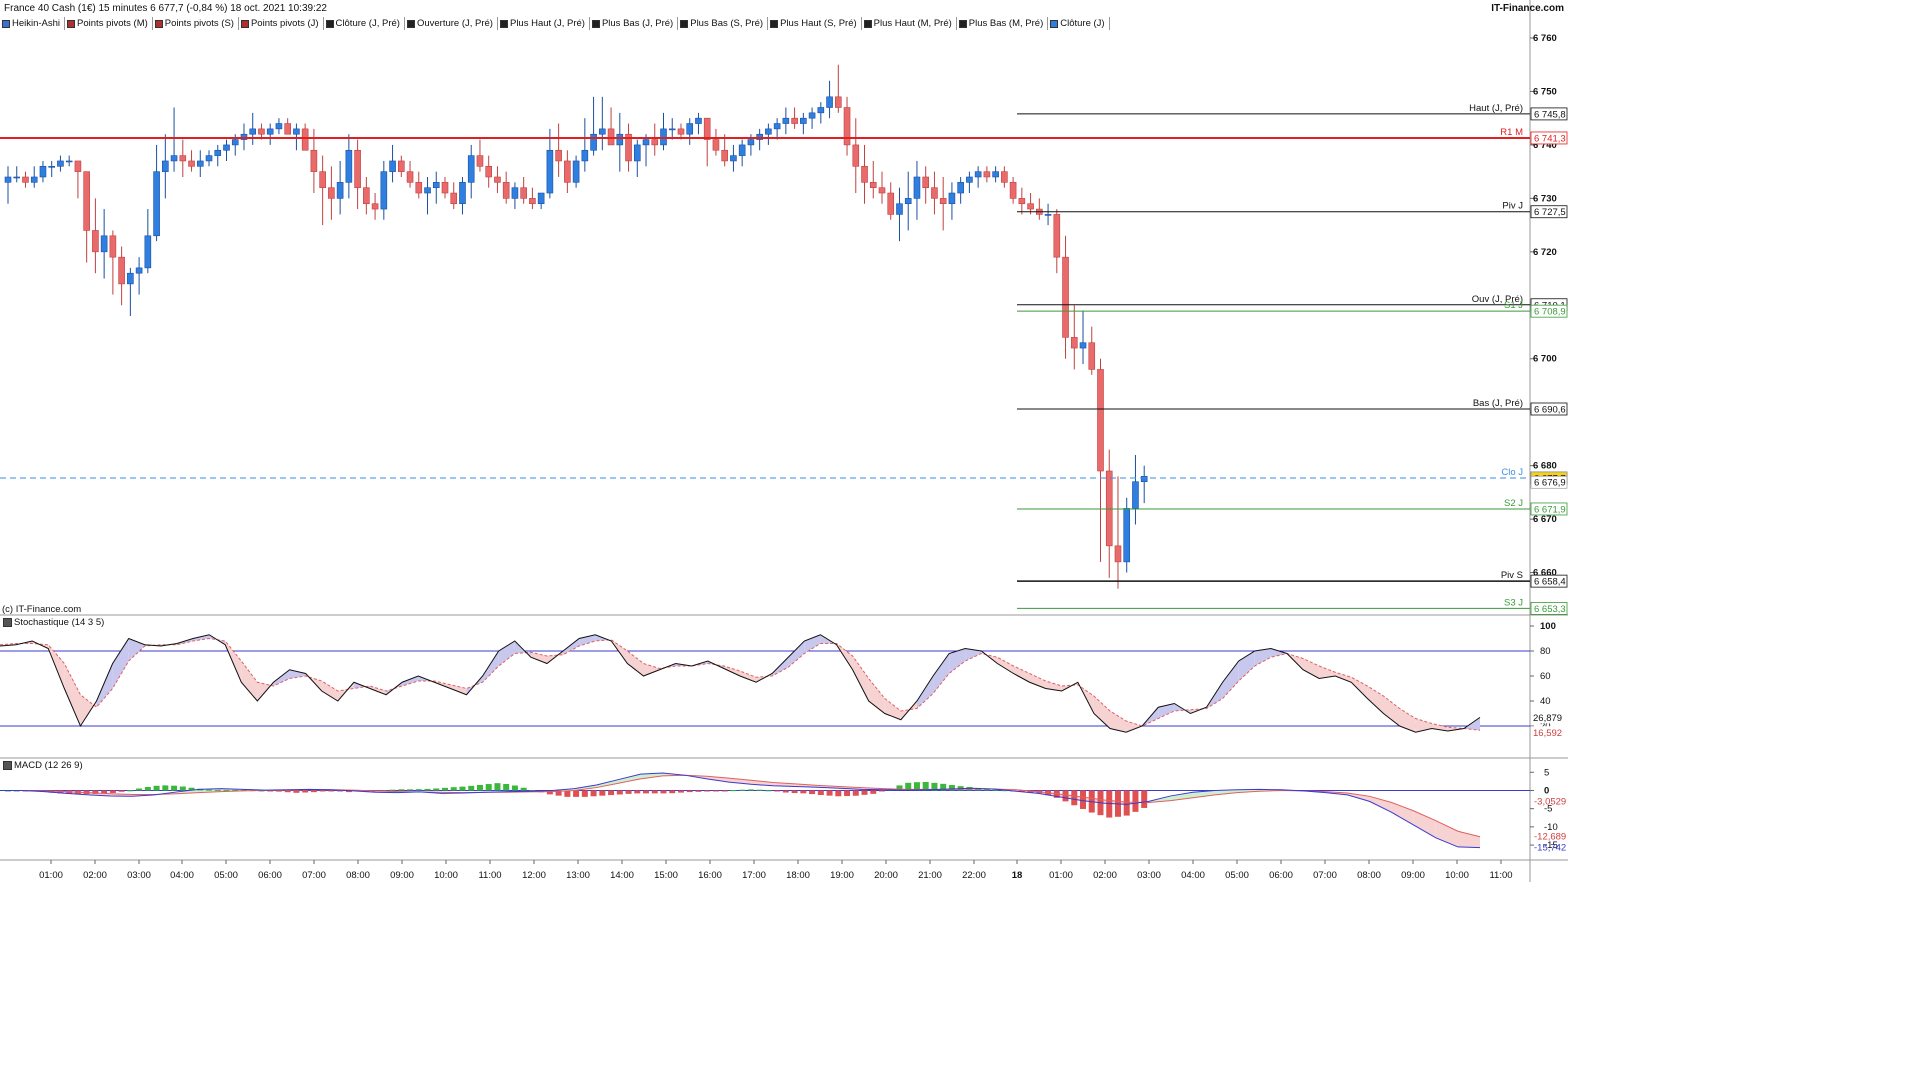 The width and height of the screenshot is (1920, 1080). What do you see at coordinates (1003, 23) in the screenshot?
I see `legend-item: Plus Bas (M, Pré)` at bounding box center [1003, 23].